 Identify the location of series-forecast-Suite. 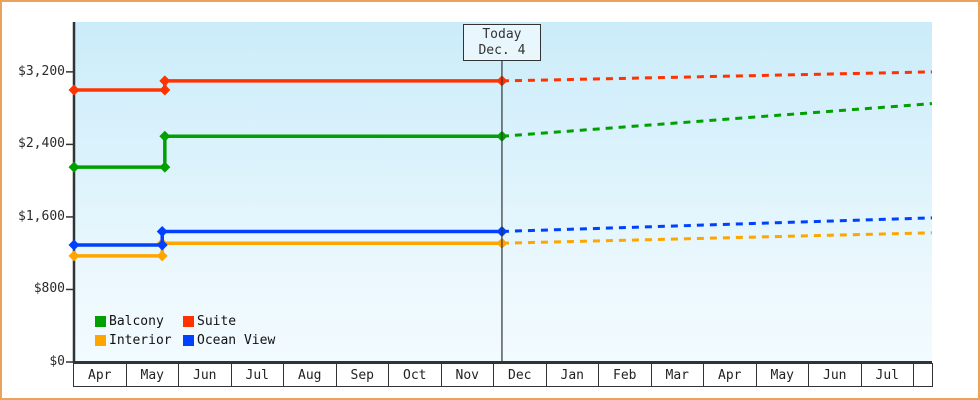
(717, 76).